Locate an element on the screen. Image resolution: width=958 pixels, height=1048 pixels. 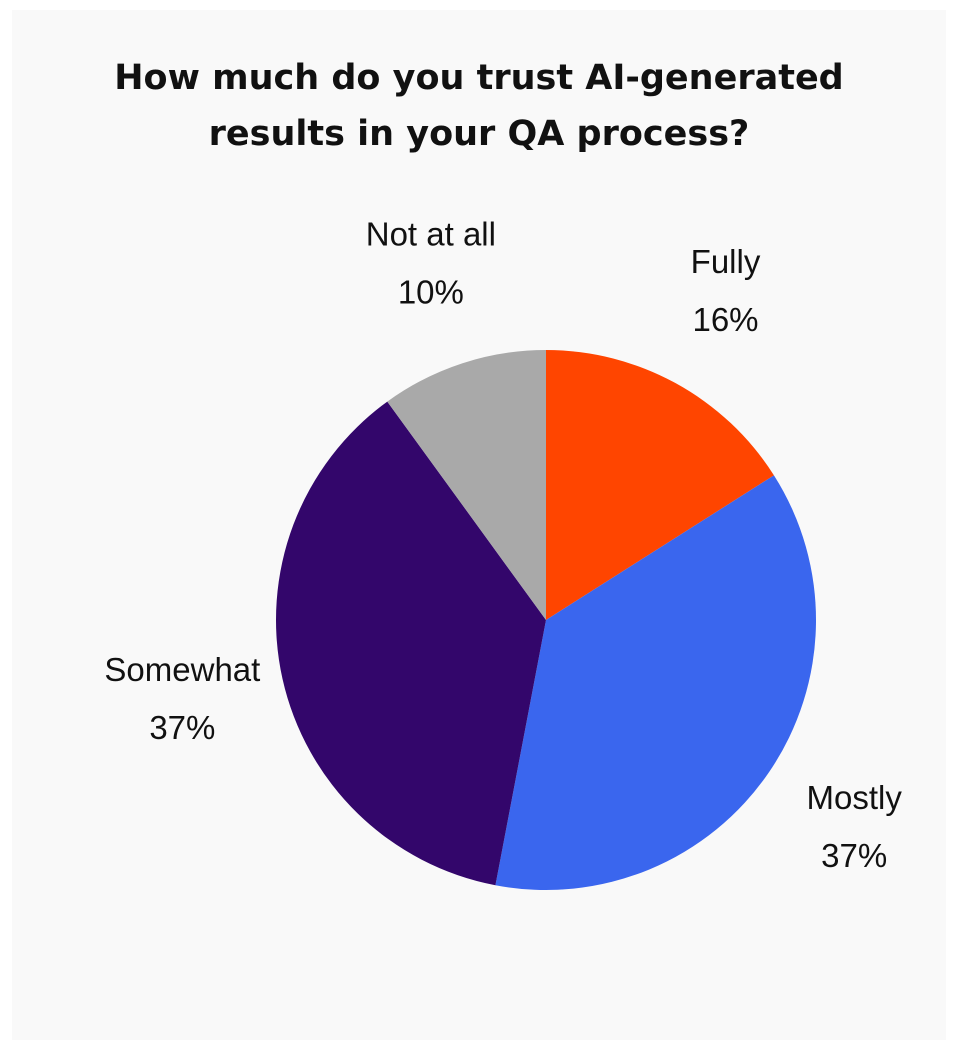
slice-label: Not at all is located at coordinates (431, 233).